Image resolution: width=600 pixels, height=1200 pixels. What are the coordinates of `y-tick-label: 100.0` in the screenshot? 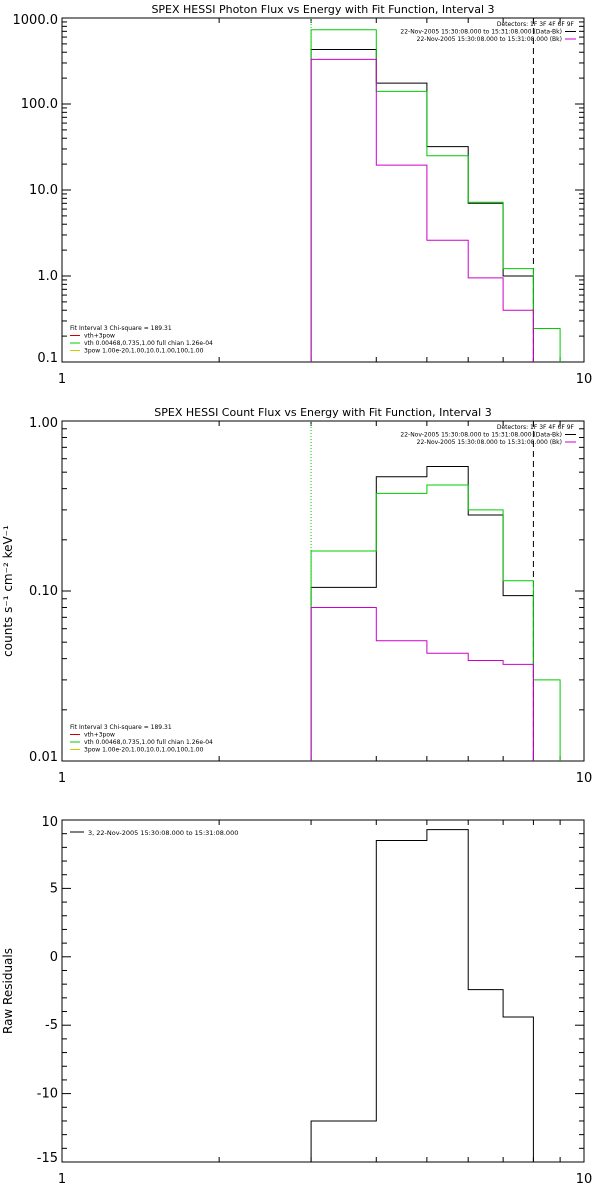 It's located at (39, 104).